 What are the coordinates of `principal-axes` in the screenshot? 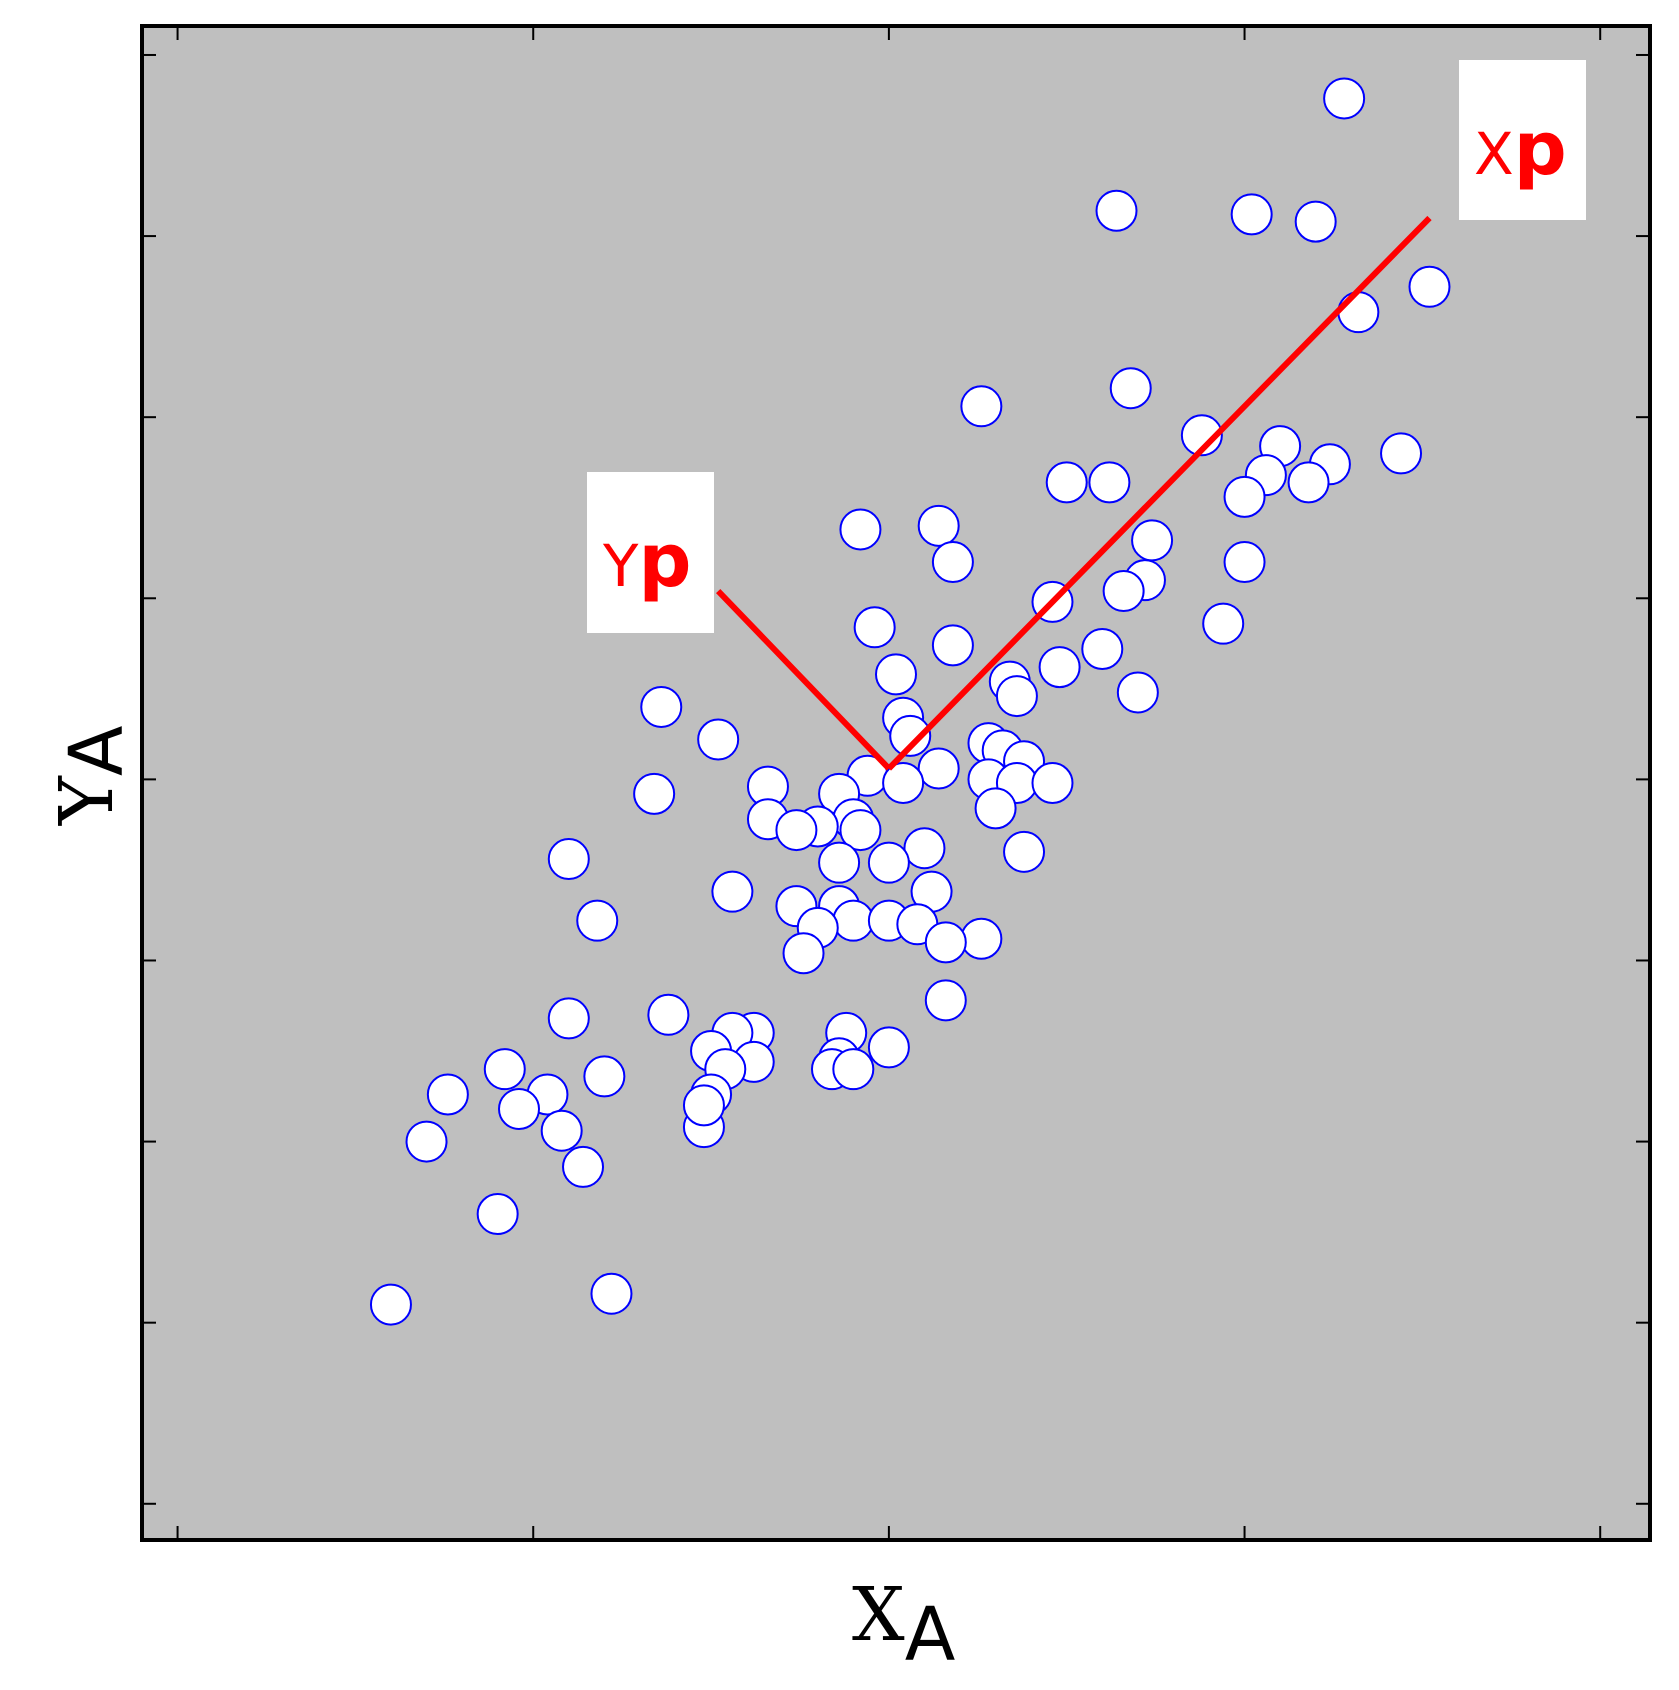 It's located at (1074, 493).